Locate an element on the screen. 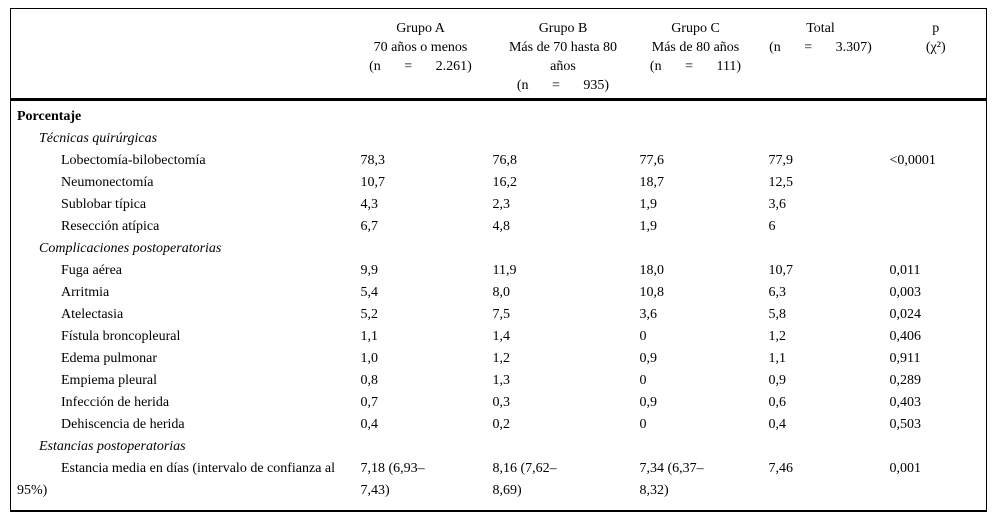 The width and height of the screenshot is (992, 517). row-label: Neumonectomía is located at coordinates (107, 182).